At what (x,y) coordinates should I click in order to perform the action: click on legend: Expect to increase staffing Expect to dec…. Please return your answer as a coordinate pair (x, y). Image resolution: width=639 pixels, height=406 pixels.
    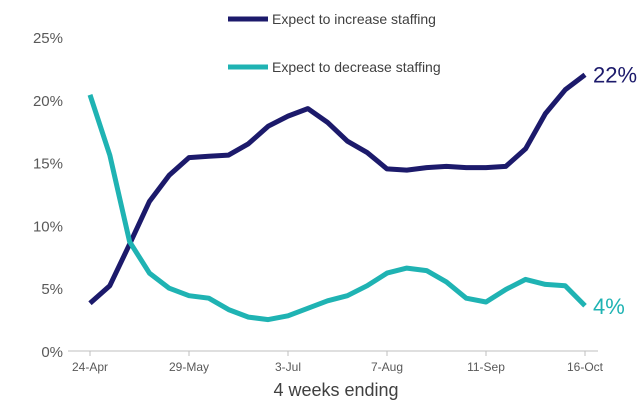
    Looking at the image, I should click on (334, 43).